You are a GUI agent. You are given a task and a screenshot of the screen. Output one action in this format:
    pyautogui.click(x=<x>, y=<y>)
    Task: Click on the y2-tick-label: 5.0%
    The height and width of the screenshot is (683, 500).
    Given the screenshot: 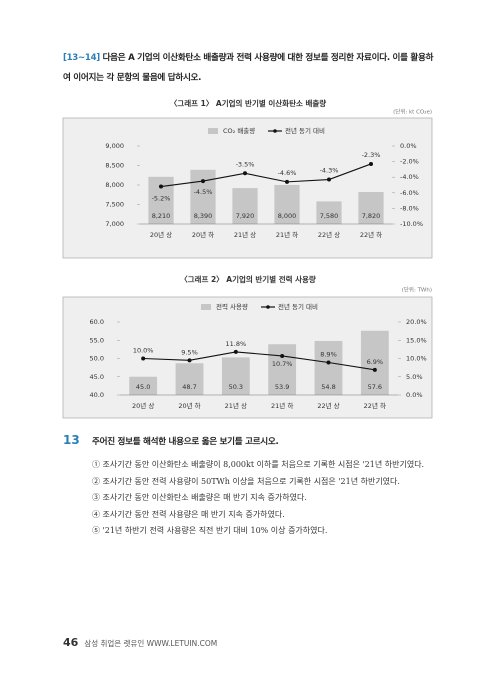 What is the action you would take?
    pyautogui.click(x=414, y=377)
    